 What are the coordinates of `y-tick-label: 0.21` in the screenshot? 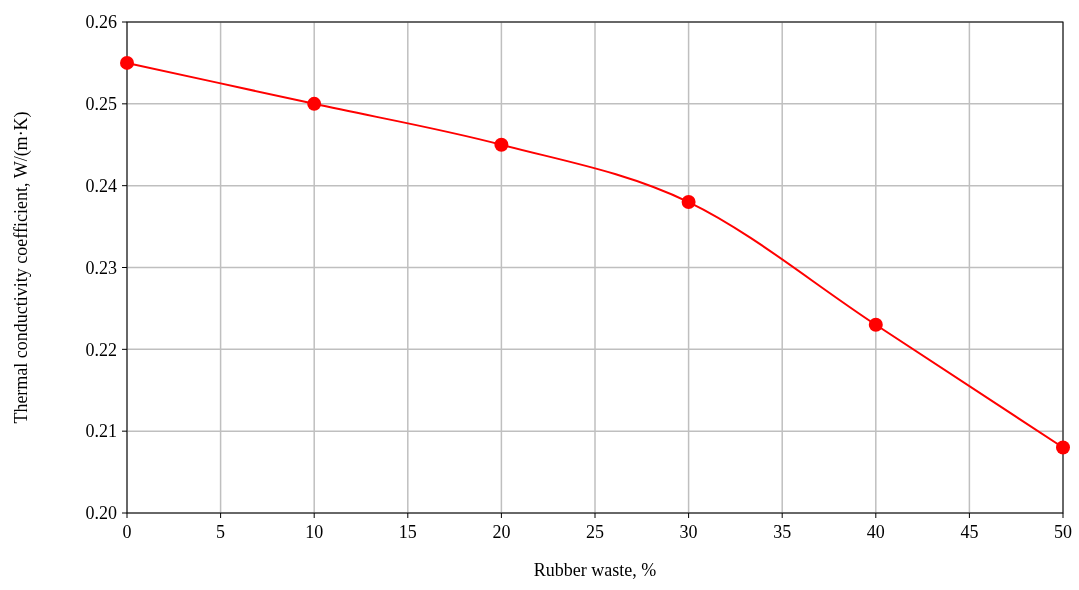 It's located at (101, 431).